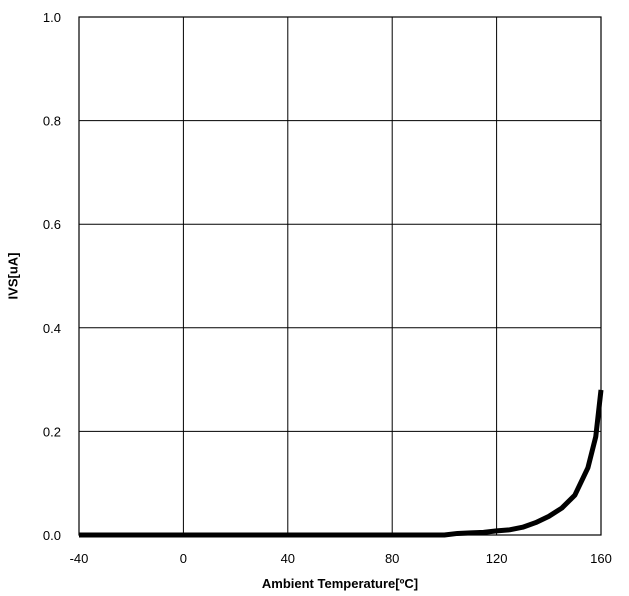  Describe the element at coordinates (52, 121) in the screenshot. I see `y-tick-label: 0.8` at that location.